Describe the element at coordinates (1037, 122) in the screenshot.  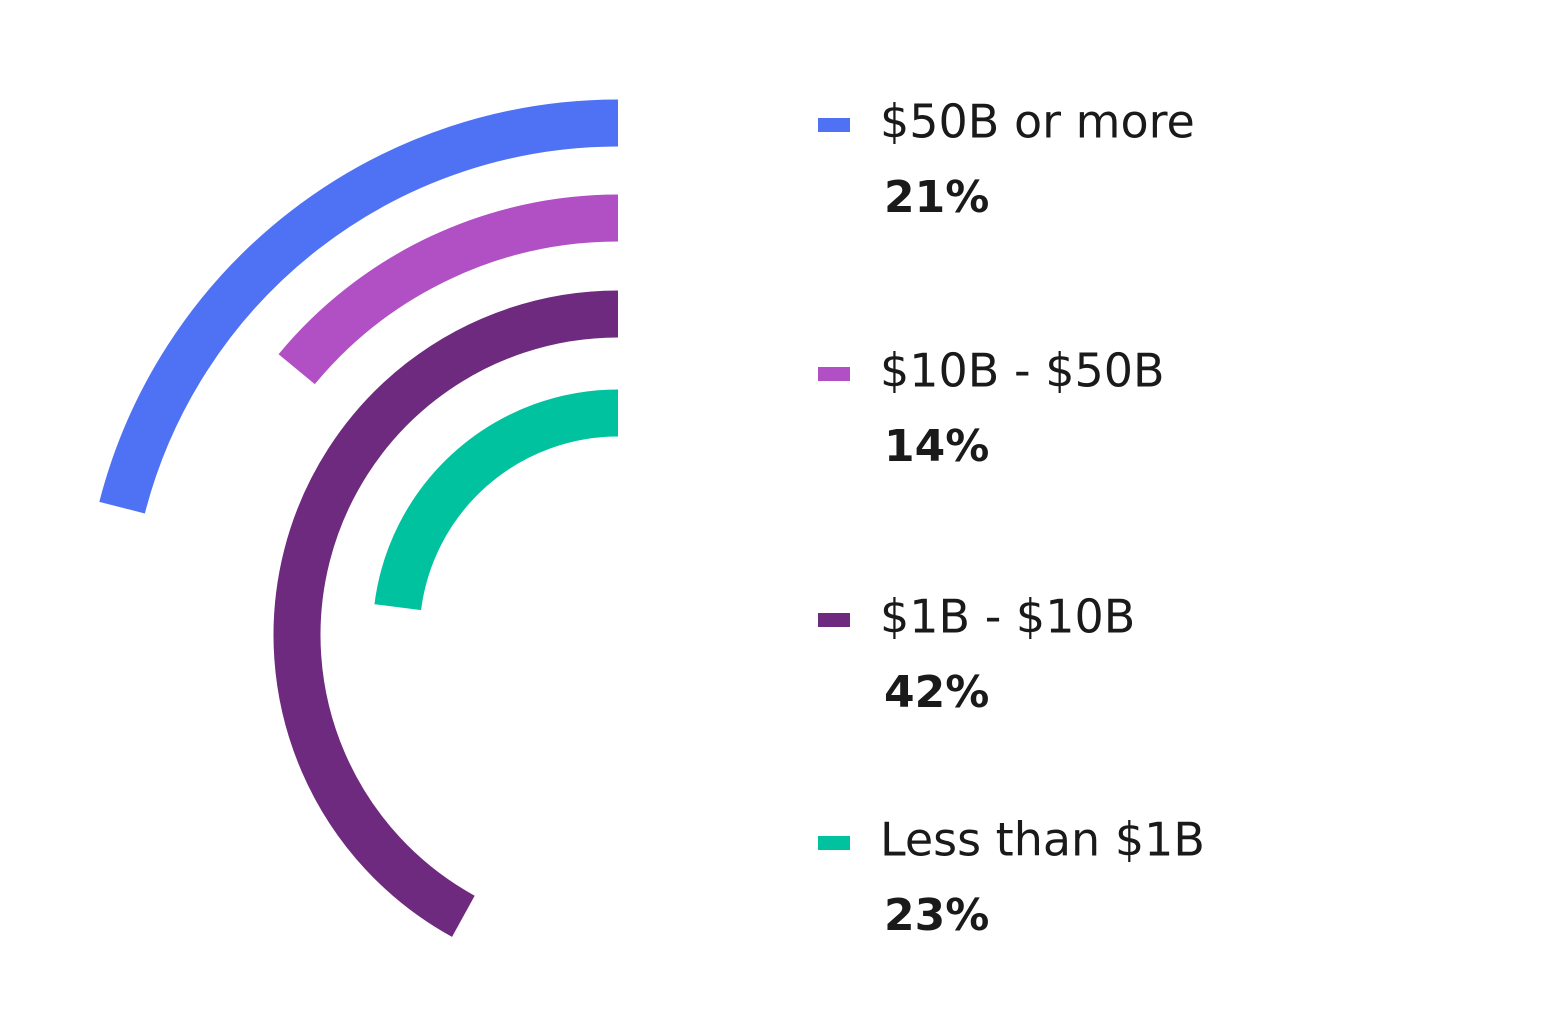
I see `legend-label: $50B or more` at that location.